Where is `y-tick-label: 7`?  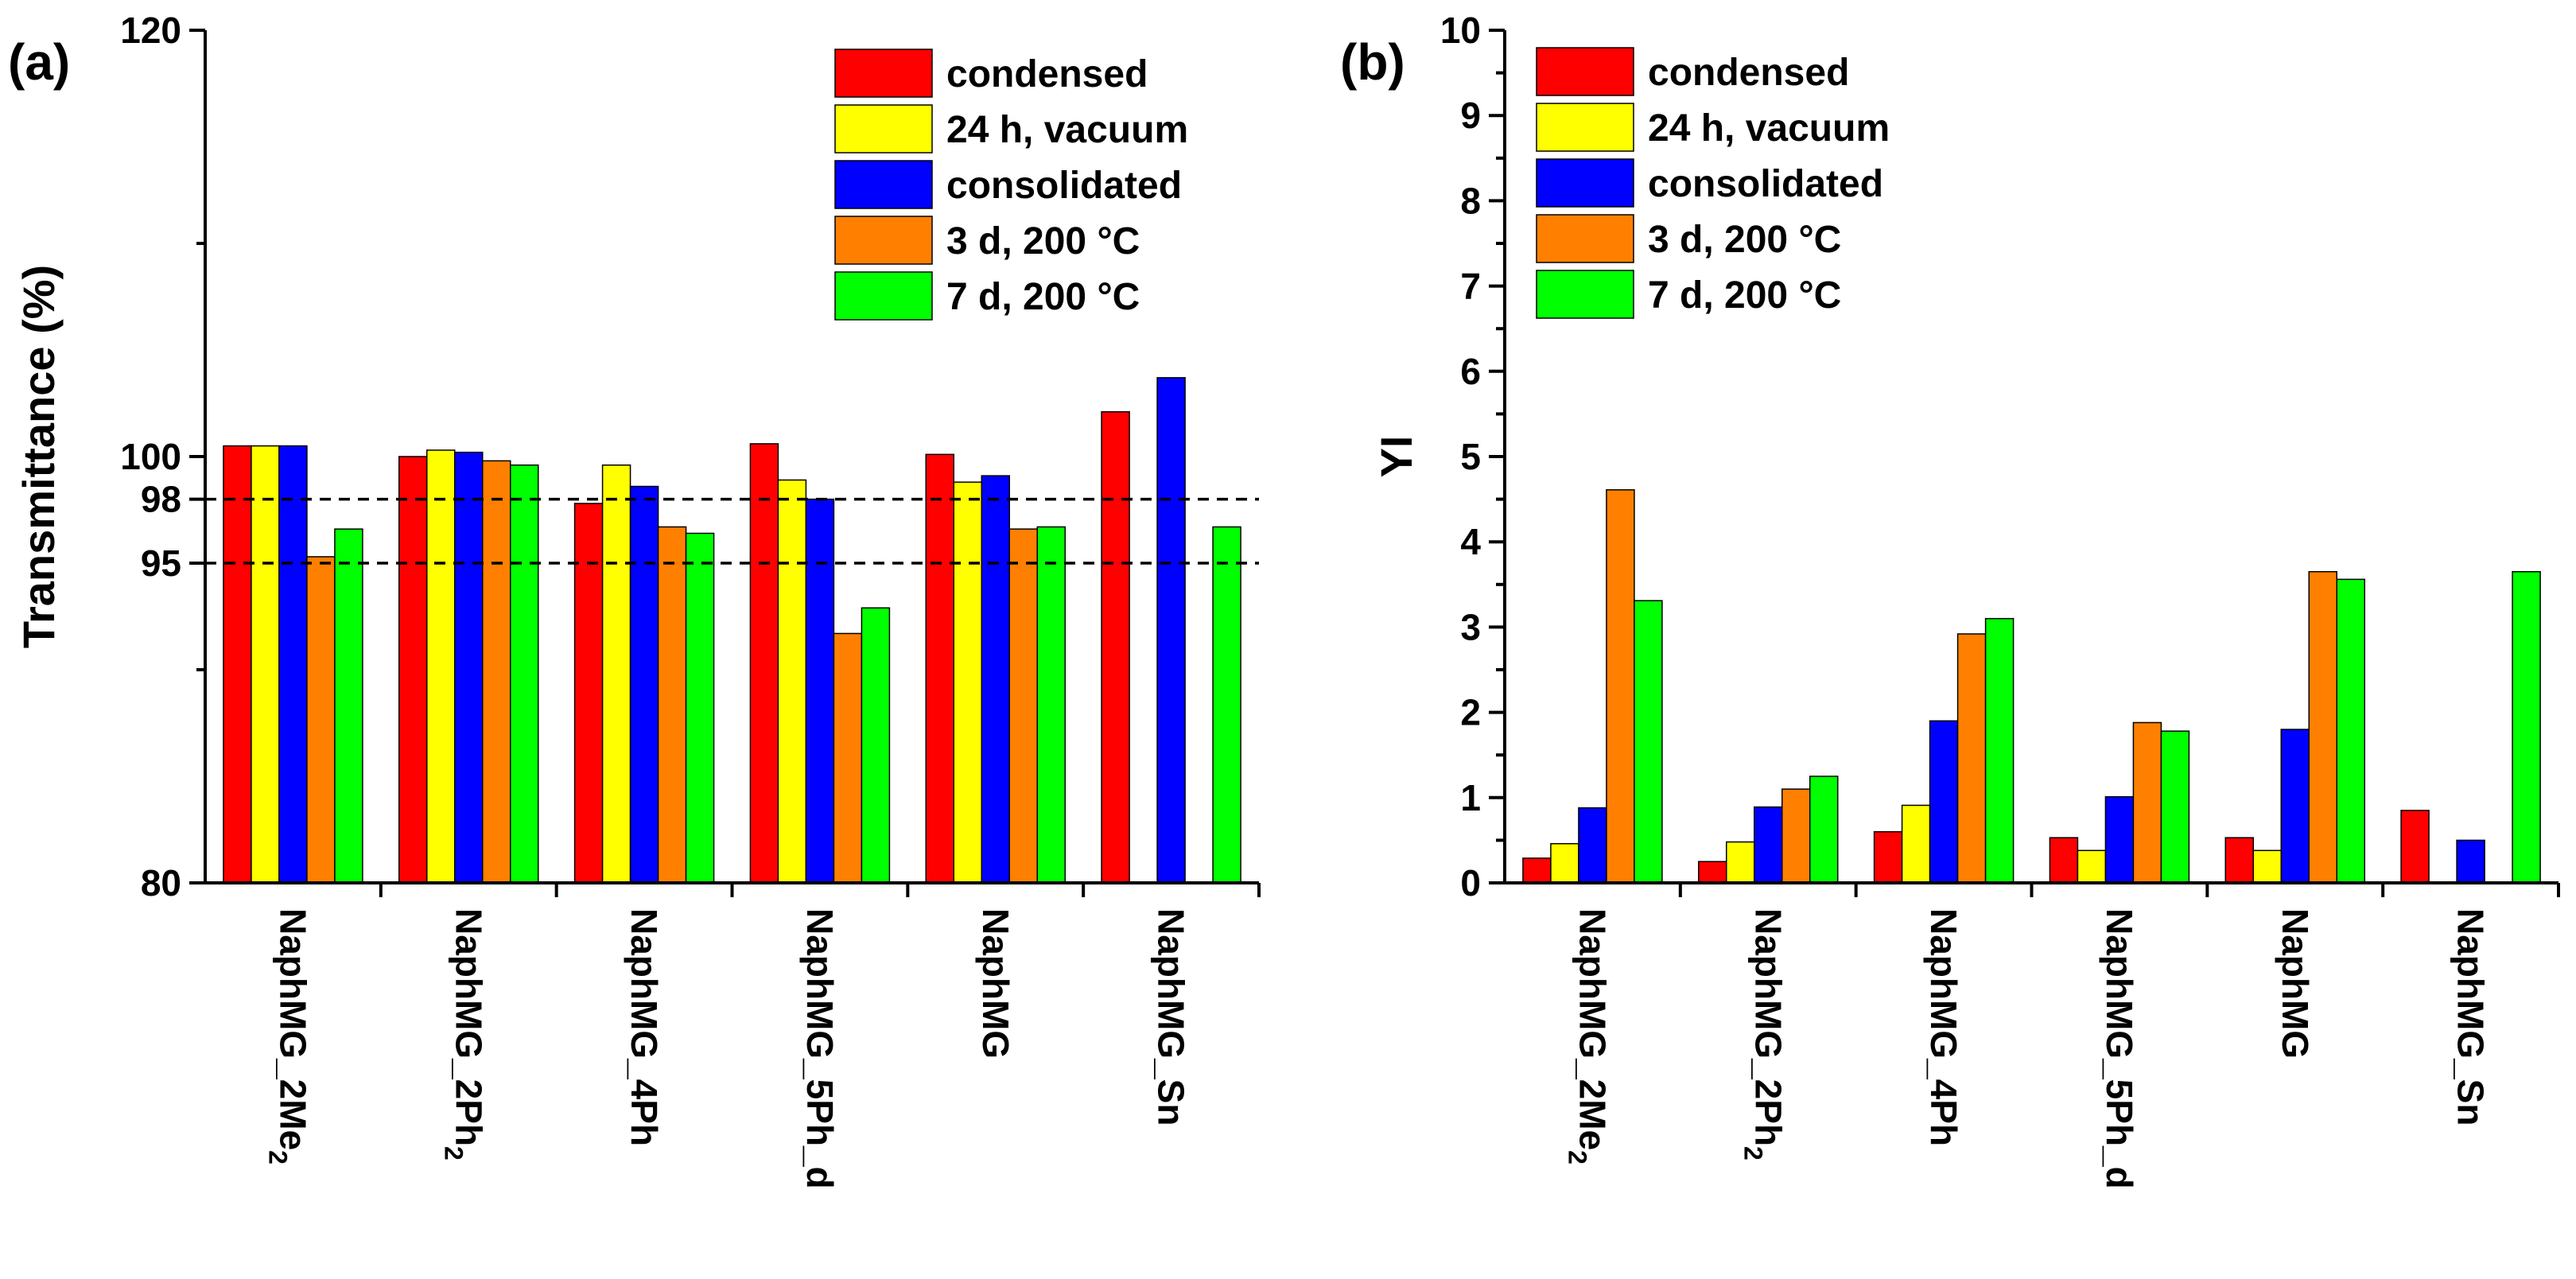 y-tick-label: 7 is located at coordinates (1470, 286).